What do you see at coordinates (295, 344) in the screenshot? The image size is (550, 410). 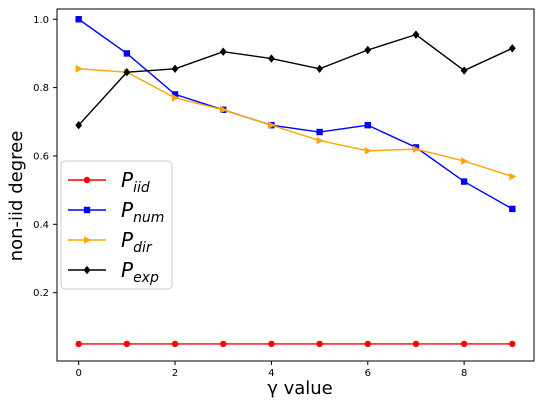 I see `series-iid` at bounding box center [295, 344].